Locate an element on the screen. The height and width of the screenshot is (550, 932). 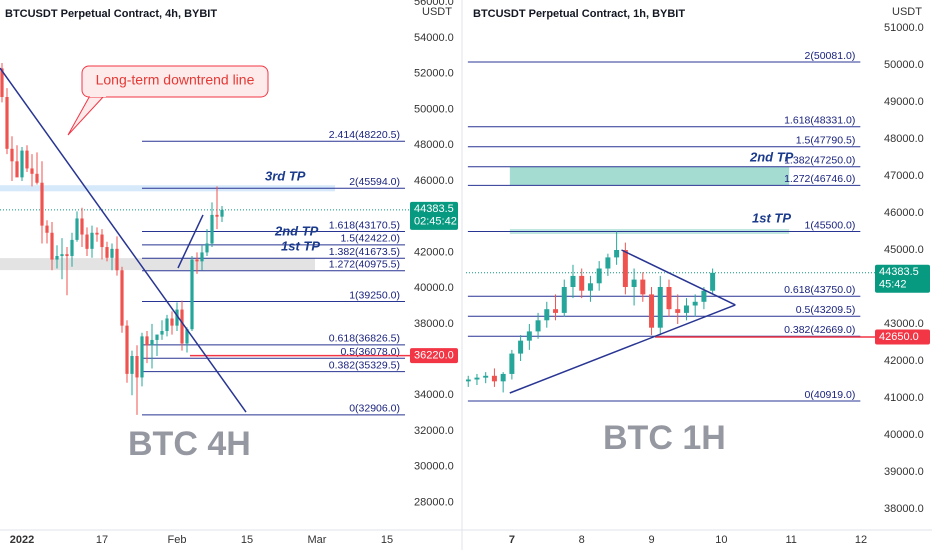
fib-level-label: 1.618(43170.5) is located at coordinates (364, 225).